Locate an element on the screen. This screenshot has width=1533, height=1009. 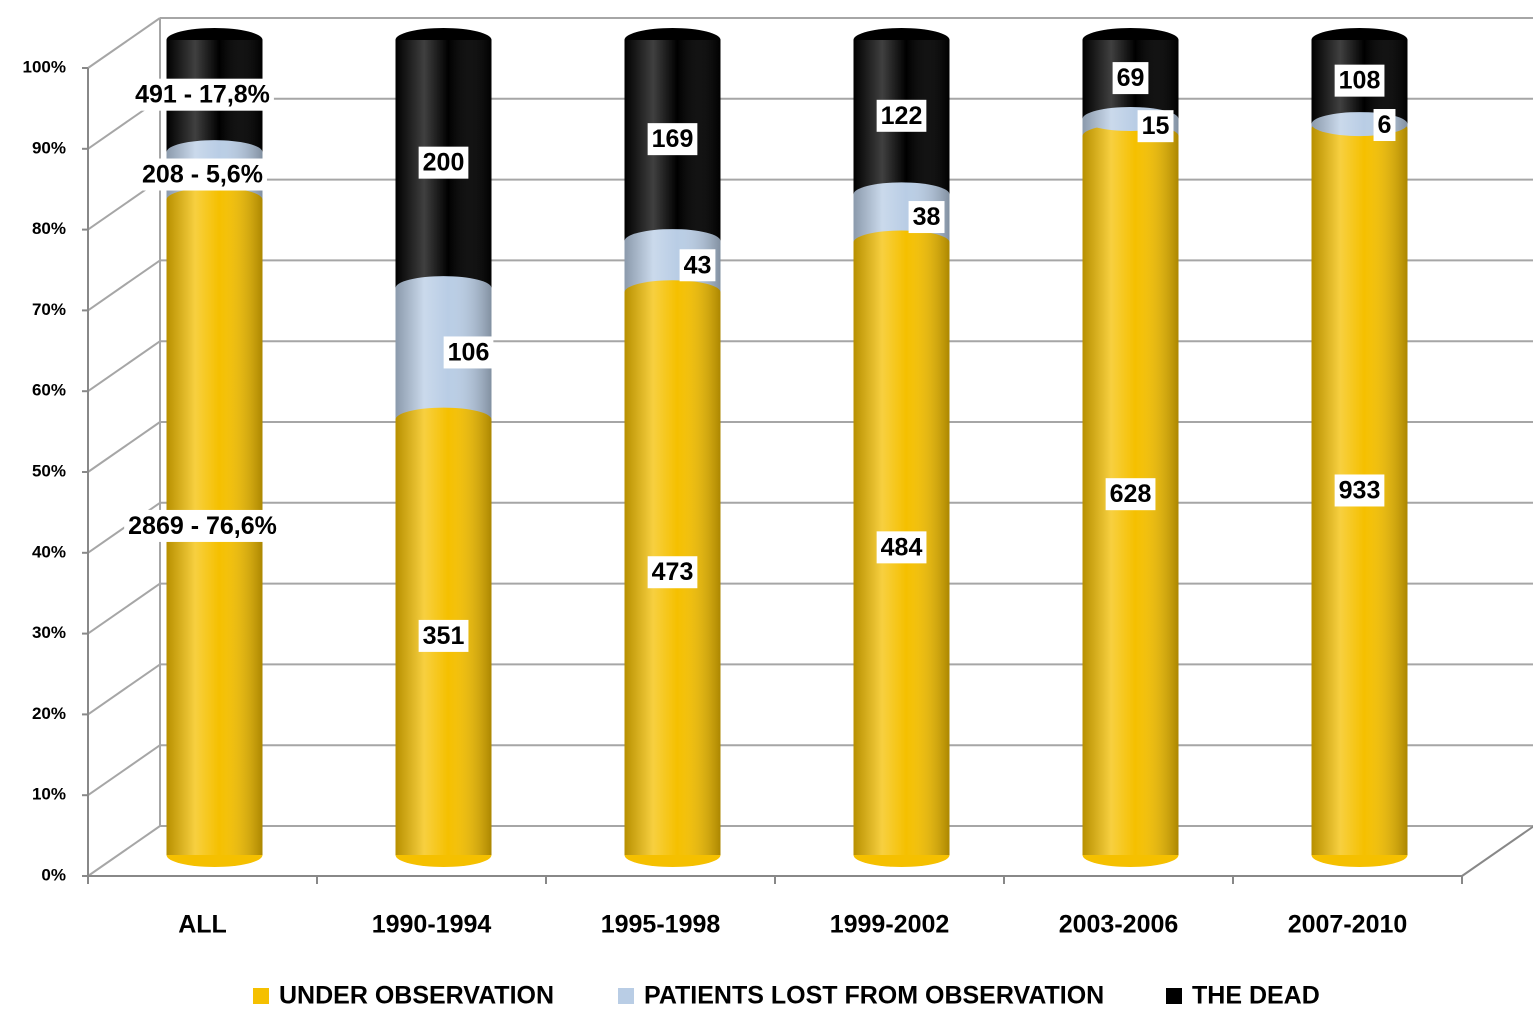
data-label: 933 is located at coordinates (1360, 490).